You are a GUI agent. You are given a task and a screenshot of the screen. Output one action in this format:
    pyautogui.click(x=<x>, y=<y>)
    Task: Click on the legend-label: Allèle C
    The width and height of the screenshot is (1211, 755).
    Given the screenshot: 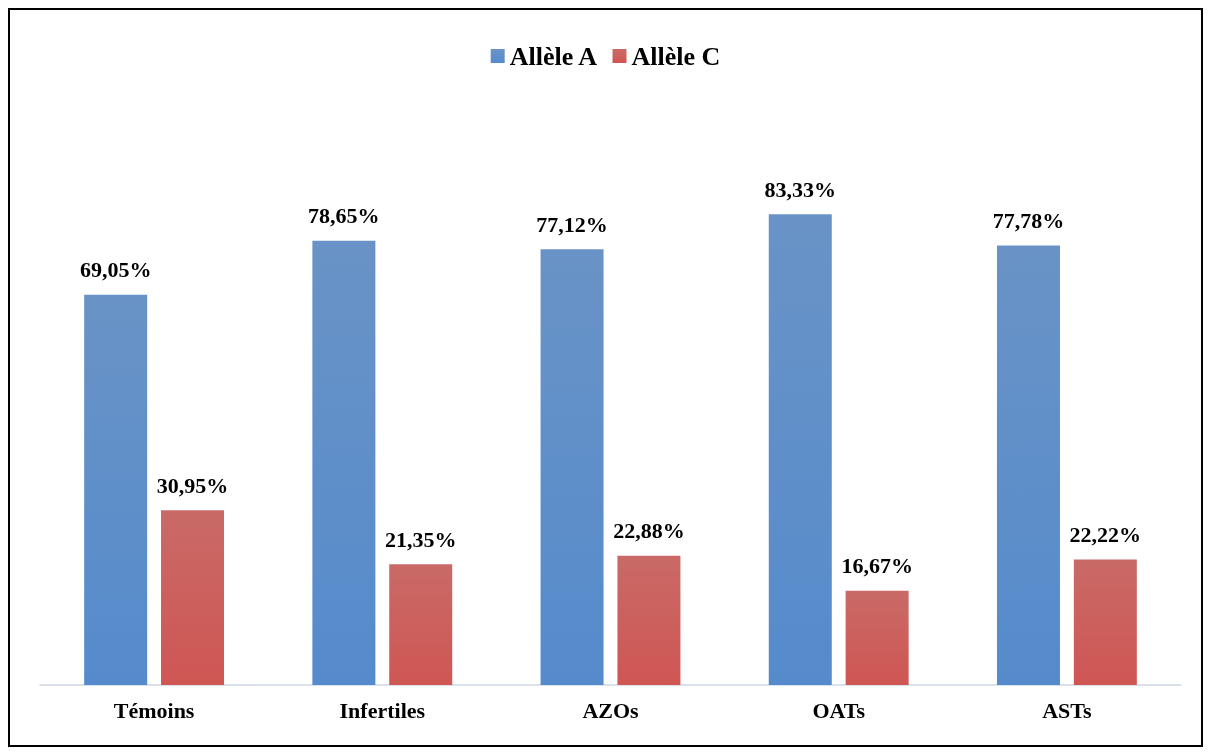 What is the action you would take?
    pyautogui.click(x=676, y=56)
    